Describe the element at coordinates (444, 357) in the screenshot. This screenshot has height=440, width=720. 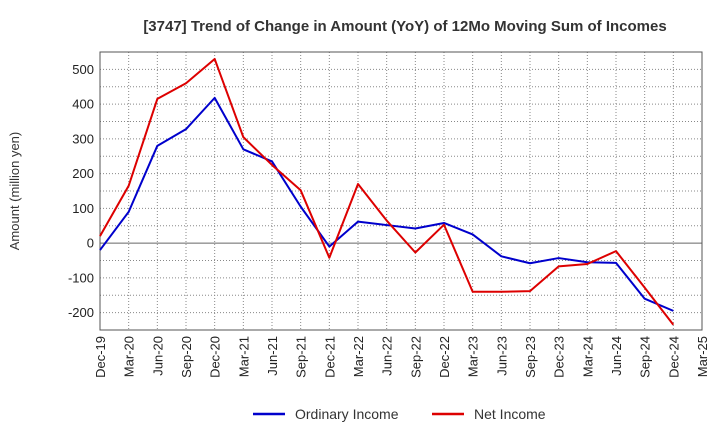
I see `x-tick-label: Dec-22` at that location.